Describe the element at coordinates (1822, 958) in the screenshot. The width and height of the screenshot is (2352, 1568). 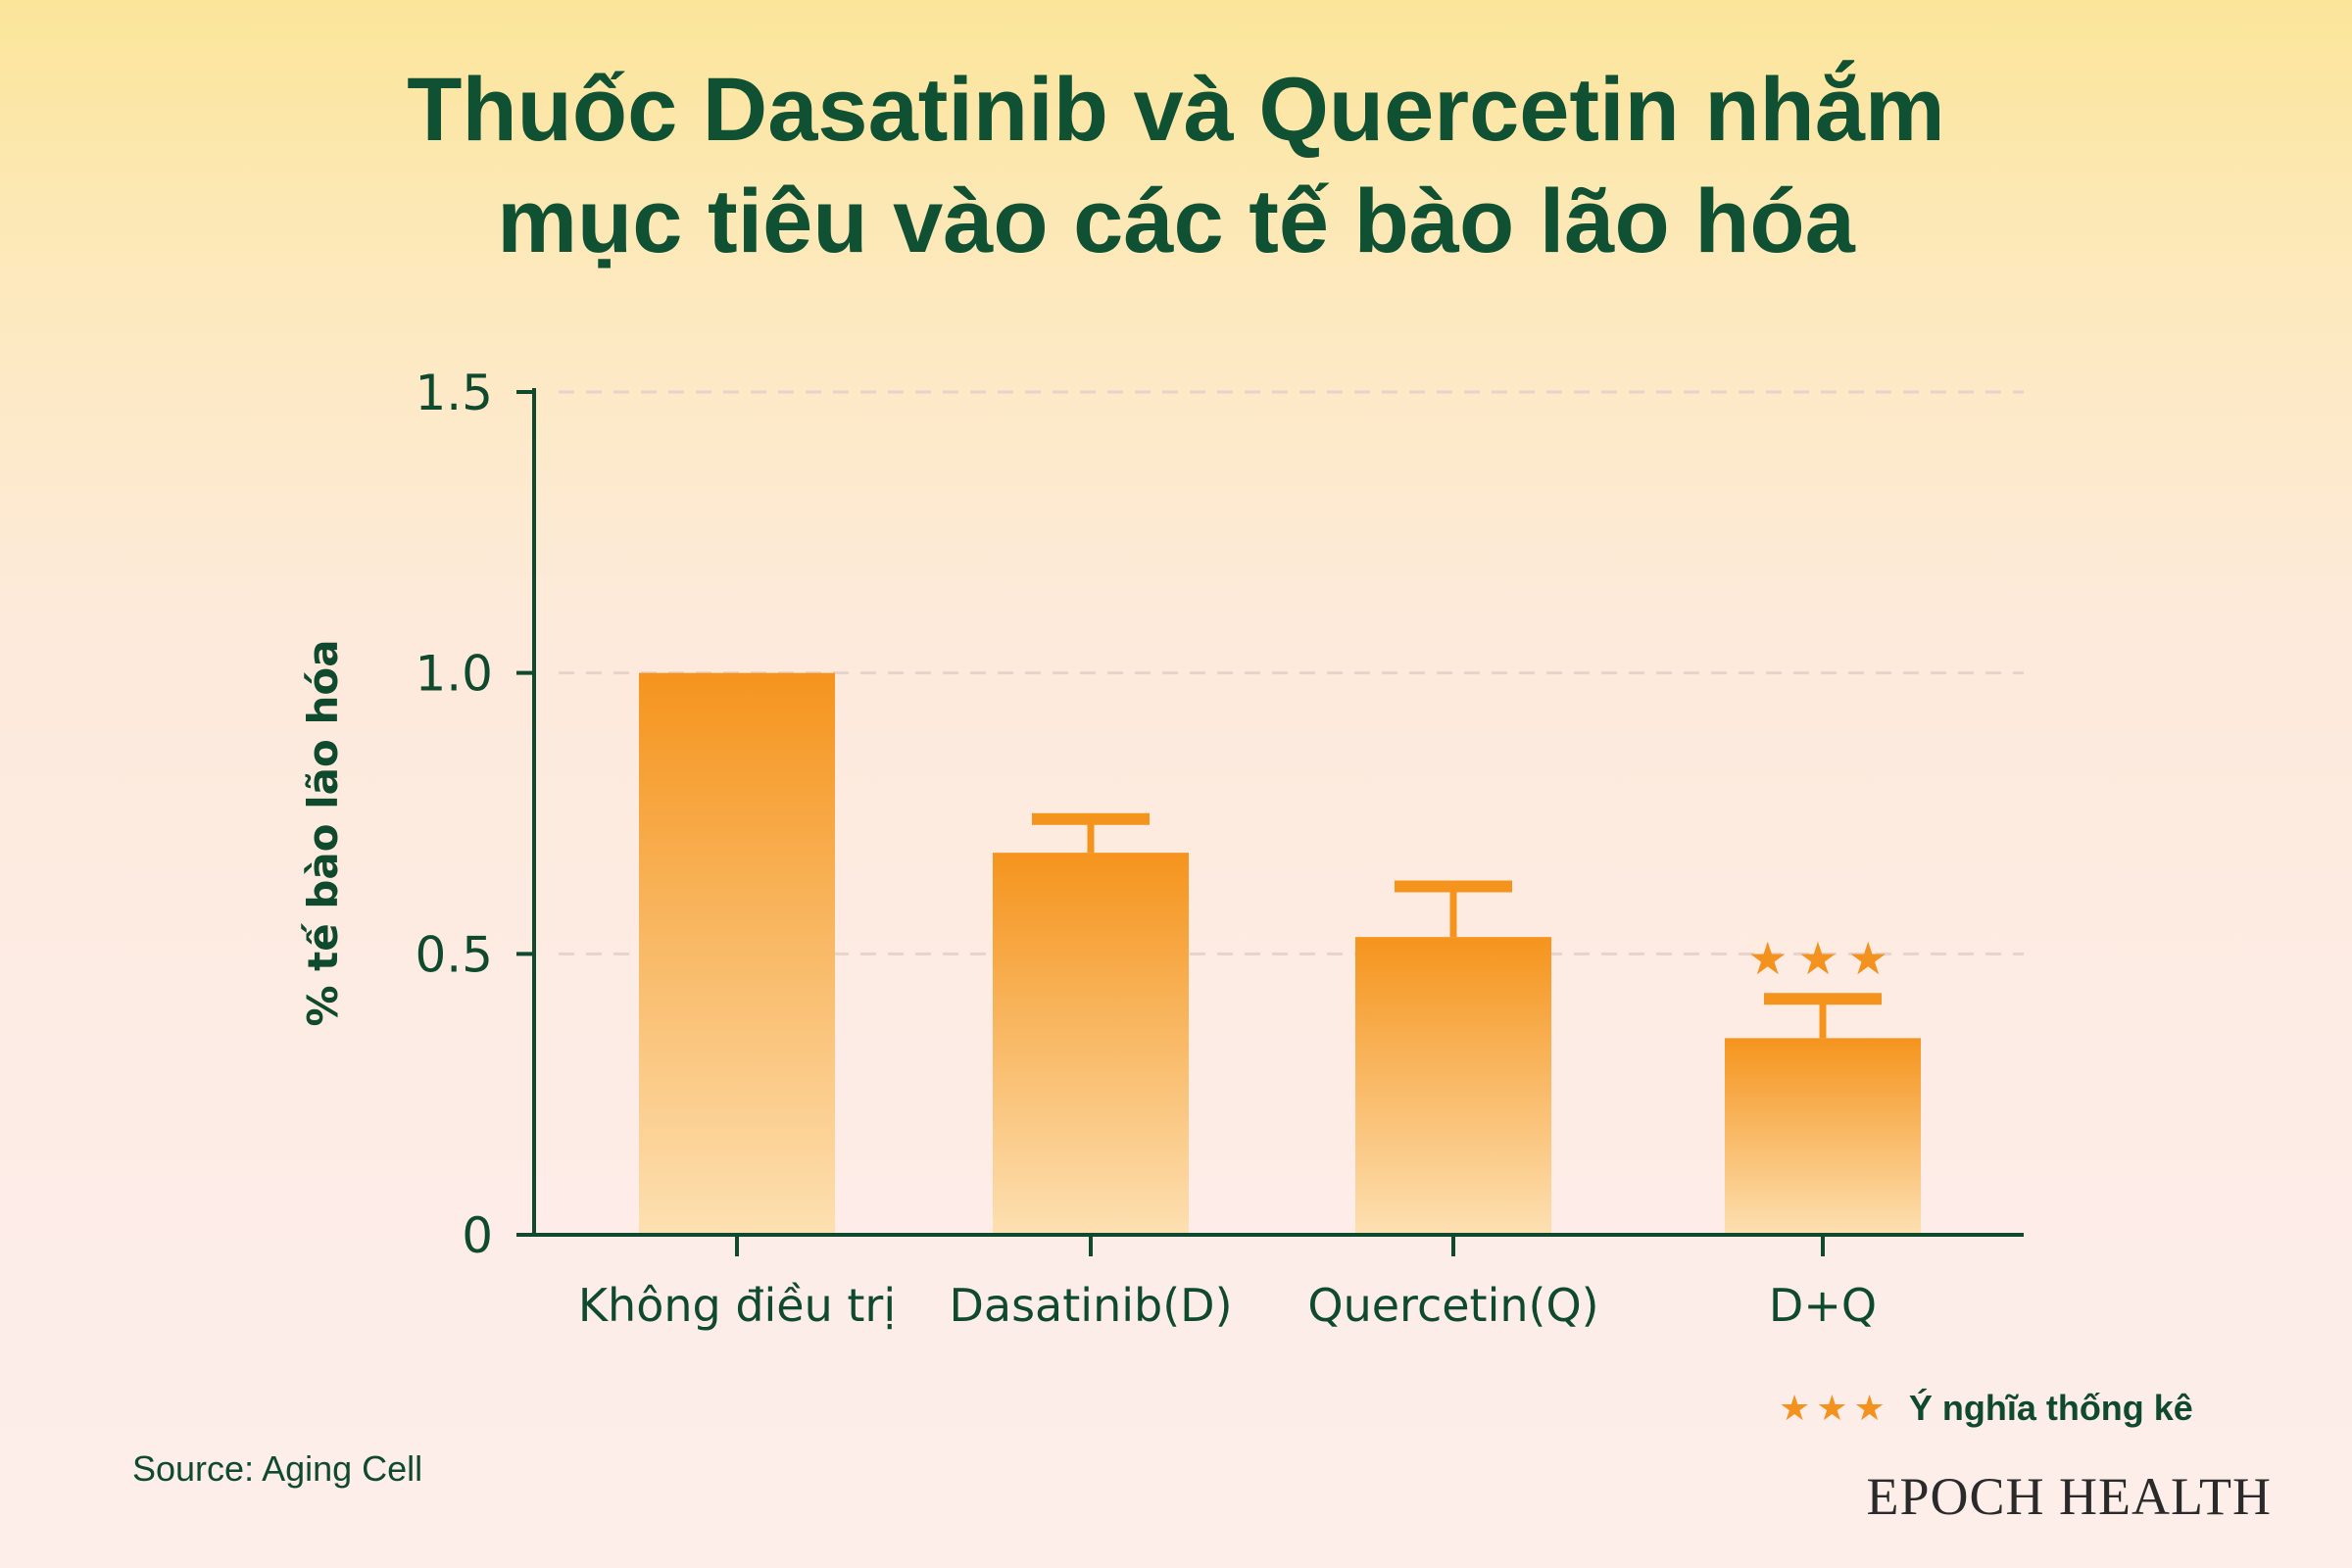
I see `significance-stars: ★★★` at that location.